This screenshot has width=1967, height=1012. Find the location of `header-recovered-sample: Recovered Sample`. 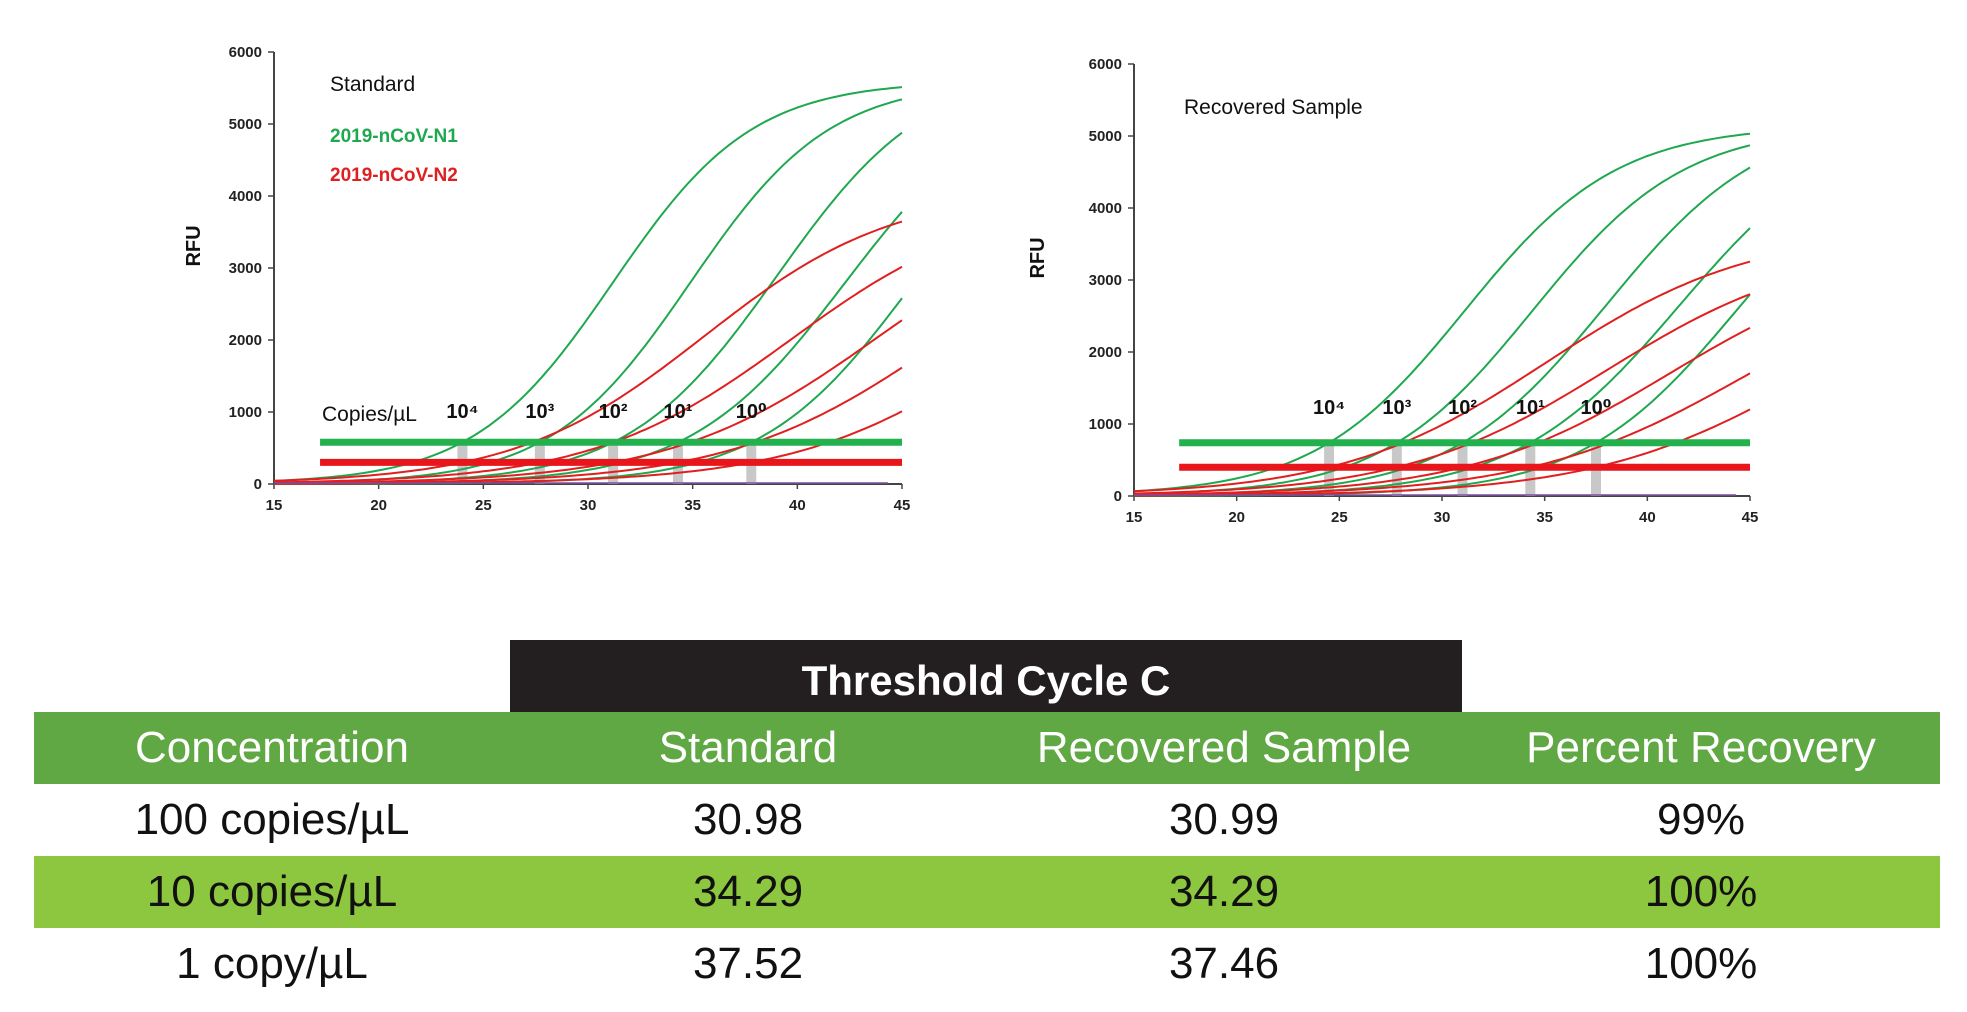

header-recovered-sample: Recovered Sample is located at coordinates (1224, 747).